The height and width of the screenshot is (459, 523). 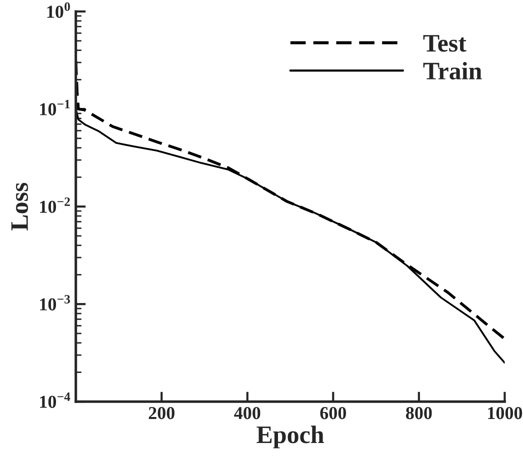 What do you see at coordinates (444, 43) in the screenshot?
I see `legend-label: Test` at bounding box center [444, 43].